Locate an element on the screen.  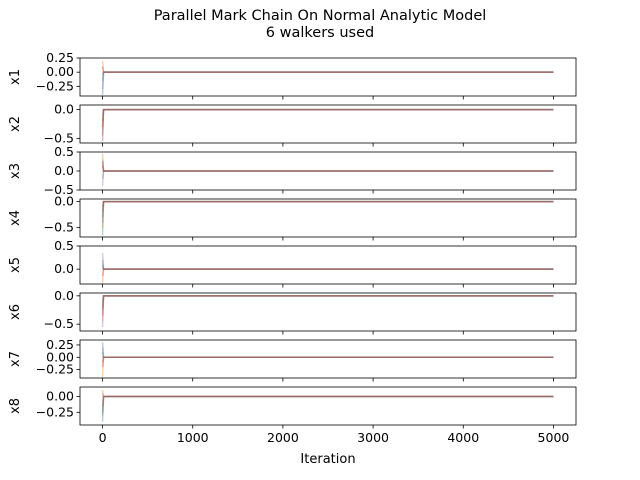
panel-x2-ytick-label: 0.0 is located at coordinates (64, 109).